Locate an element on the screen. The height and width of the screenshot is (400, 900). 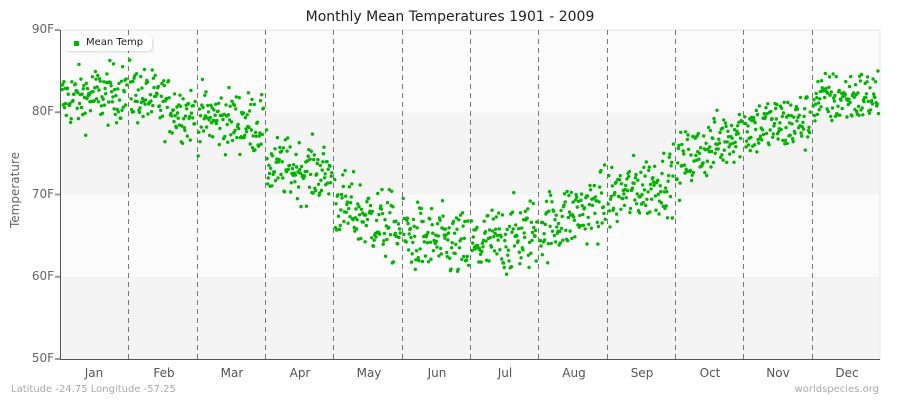
location-caption: Latitude -24.75 Longitude -57.25 is located at coordinates (93, 389).